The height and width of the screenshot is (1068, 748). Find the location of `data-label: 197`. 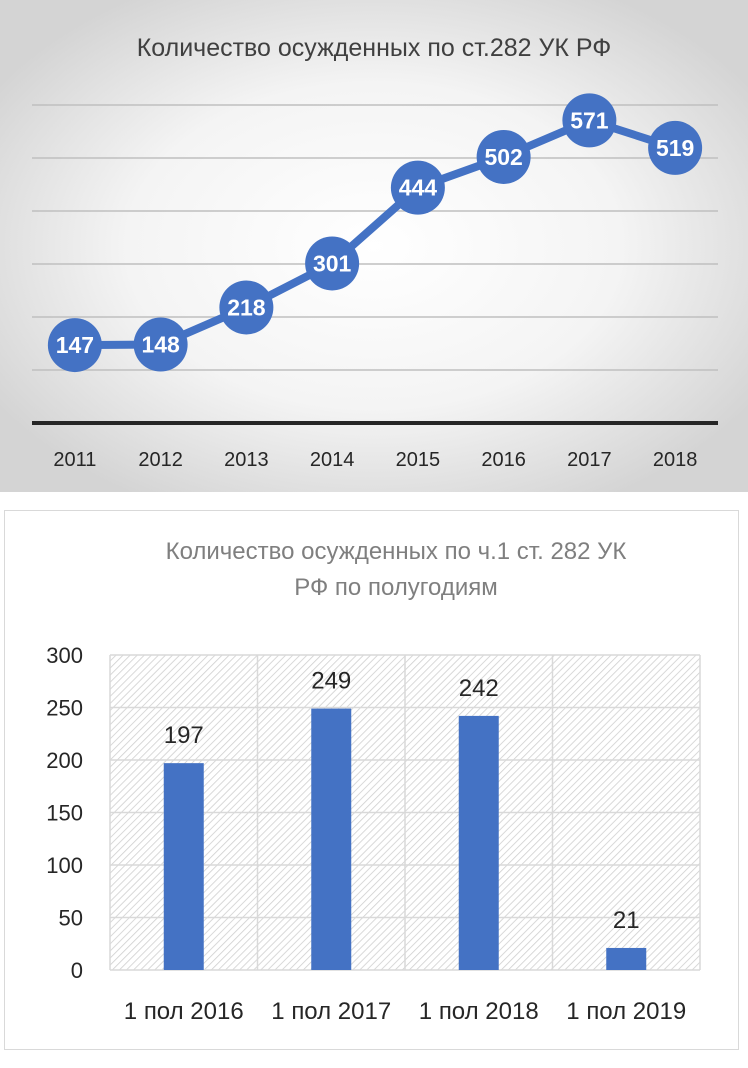

data-label: 197 is located at coordinates (184, 735).